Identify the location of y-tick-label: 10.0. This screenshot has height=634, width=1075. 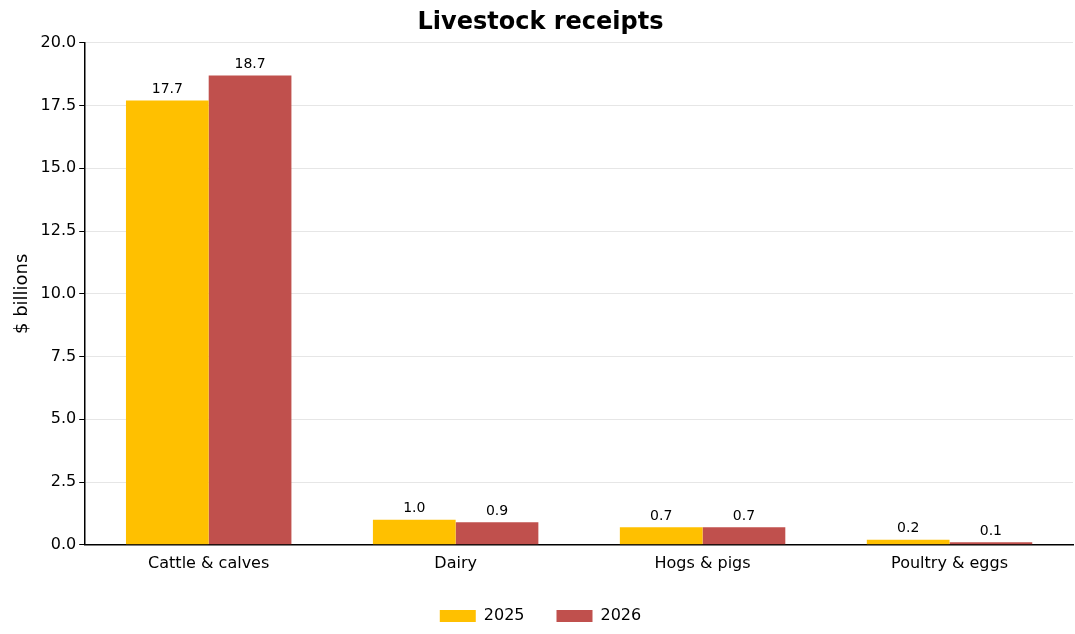
(58, 292).